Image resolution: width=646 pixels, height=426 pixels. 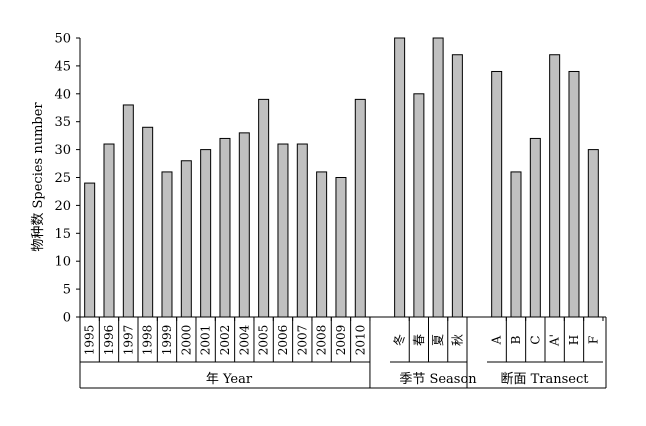 What do you see at coordinates (399, 340) in the screenshot?
I see `category-label: 冬` at bounding box center [399, 340].